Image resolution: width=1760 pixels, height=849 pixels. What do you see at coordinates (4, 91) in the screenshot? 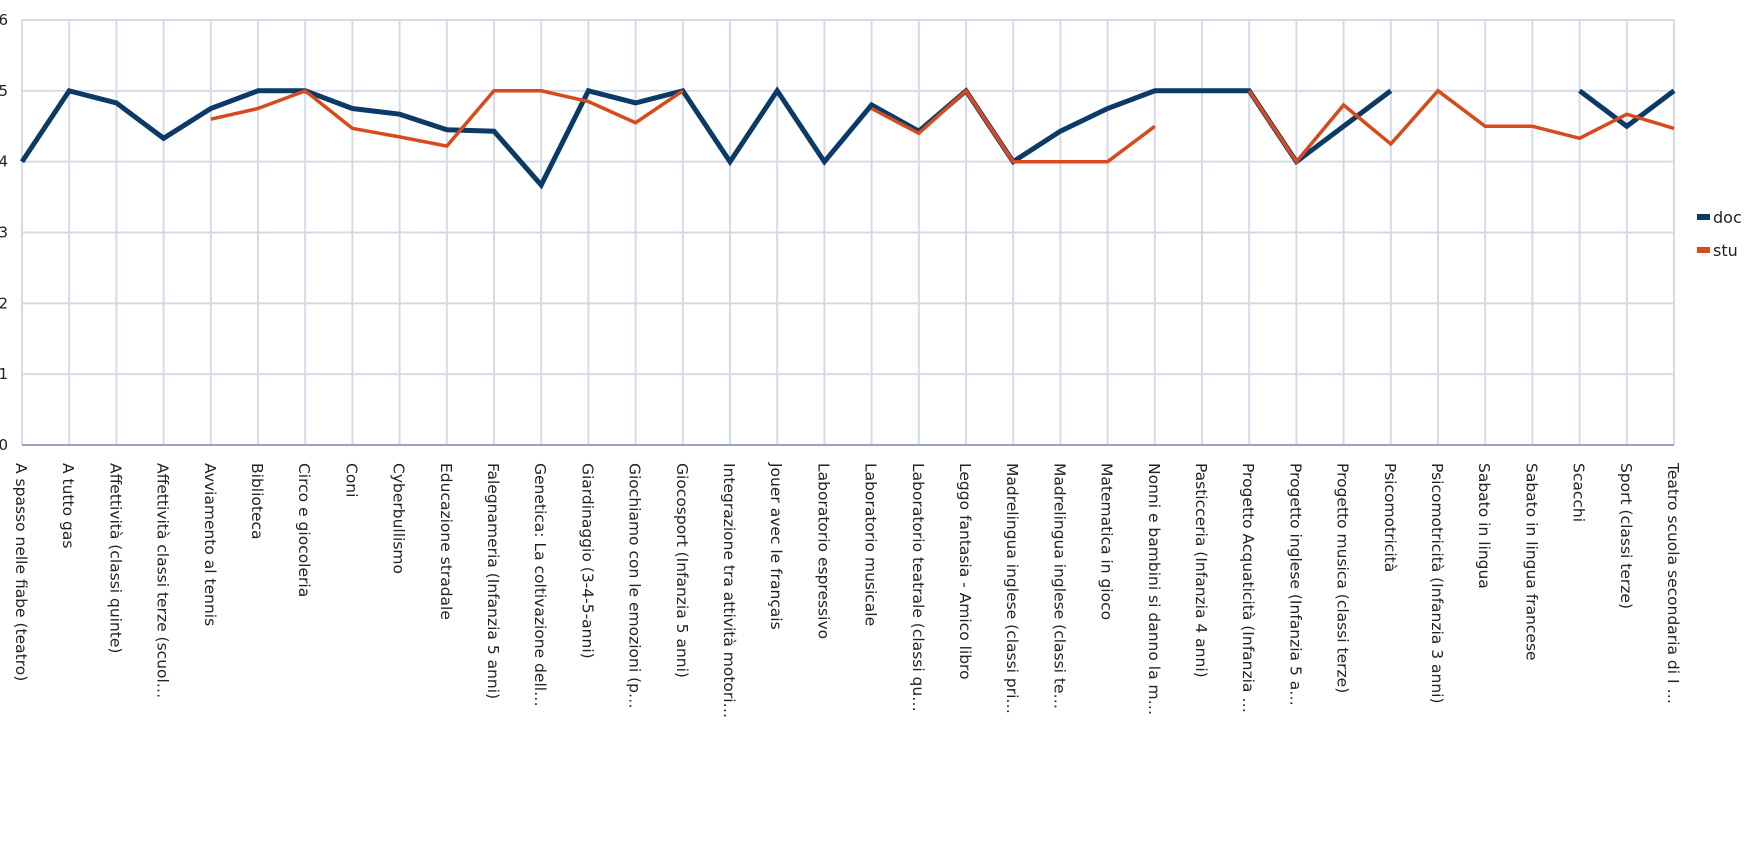
I see `y-tick-label: 5` at bounding box center [4, 91].